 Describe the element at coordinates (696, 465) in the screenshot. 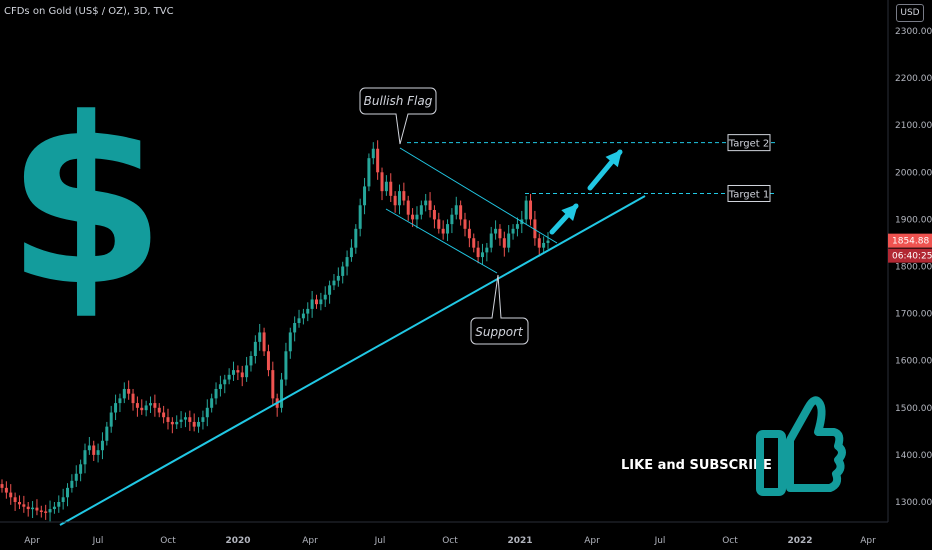

I see `like-subscribe-text: LIKE and SUBSCRIBE` at that location.